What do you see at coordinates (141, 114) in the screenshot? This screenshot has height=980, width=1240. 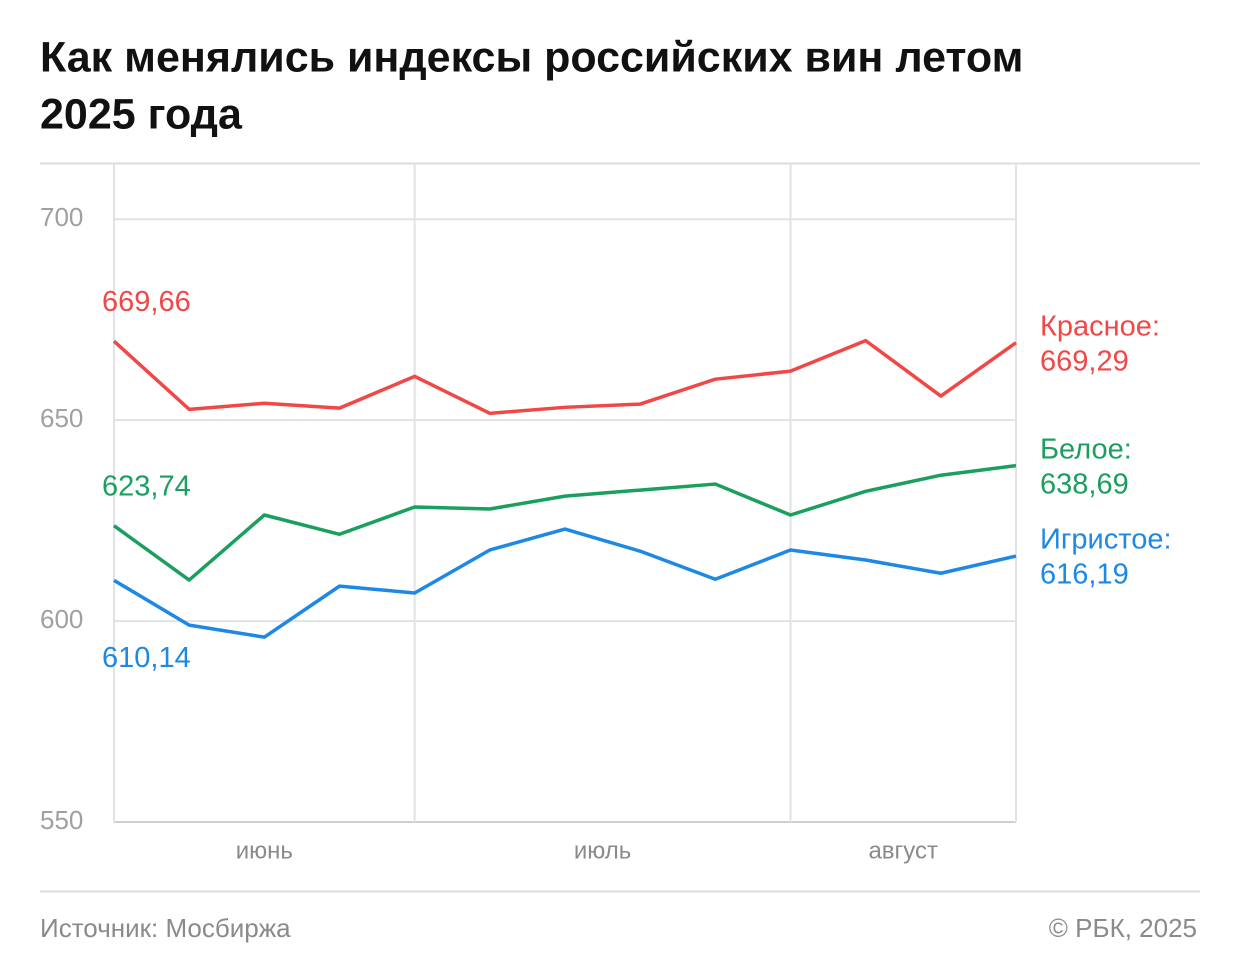 I see `chart-title: 2025 года` at bounding box center [141, 114].